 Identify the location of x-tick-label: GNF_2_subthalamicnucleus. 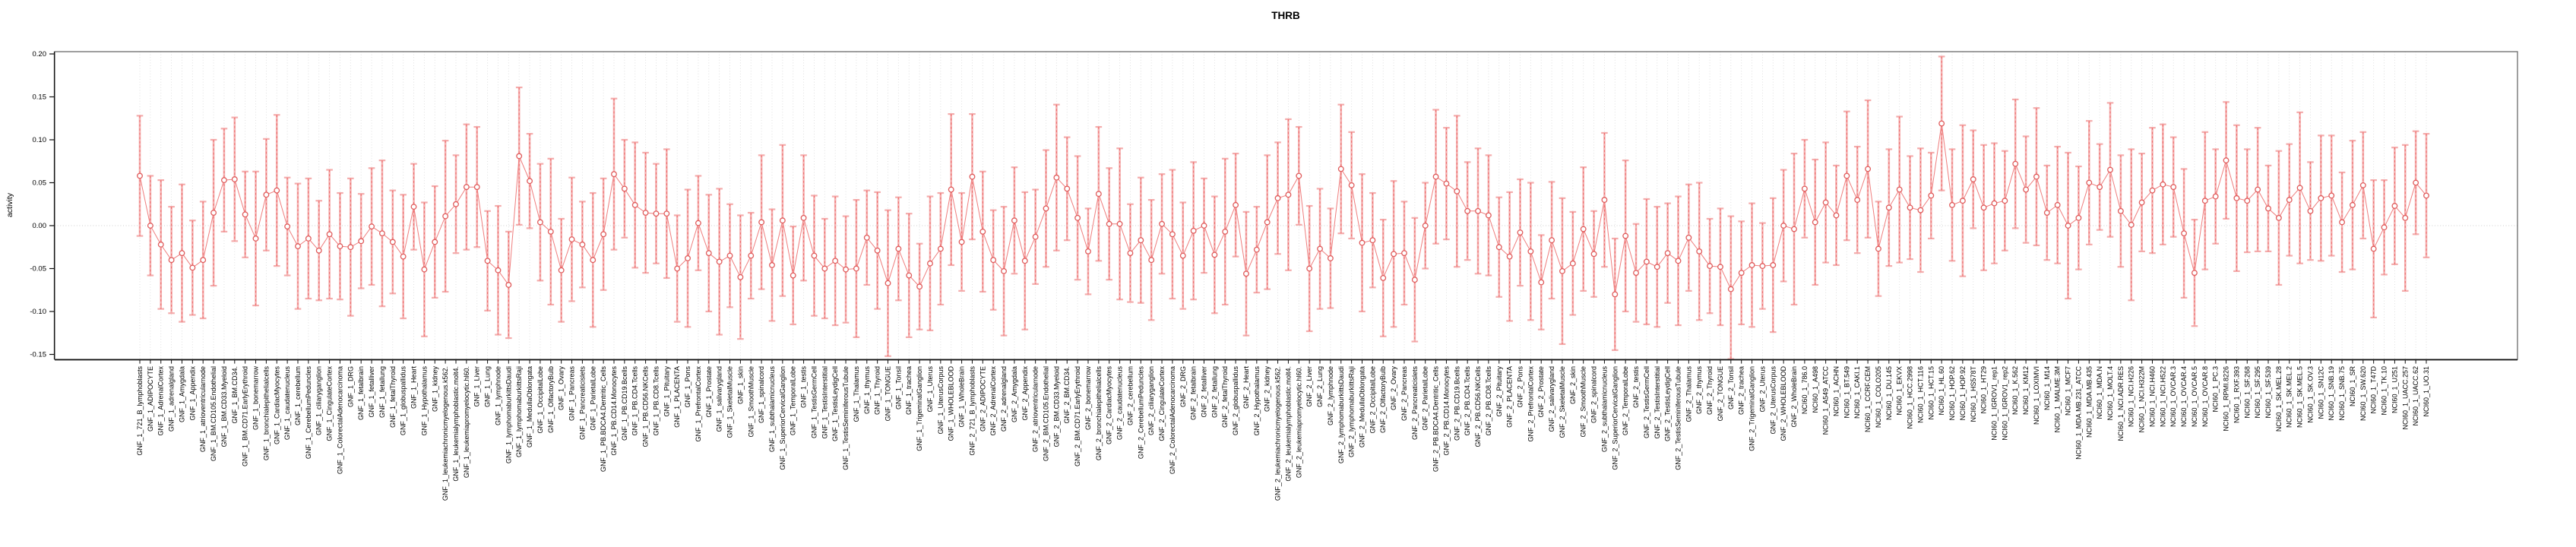
(1604, 409).